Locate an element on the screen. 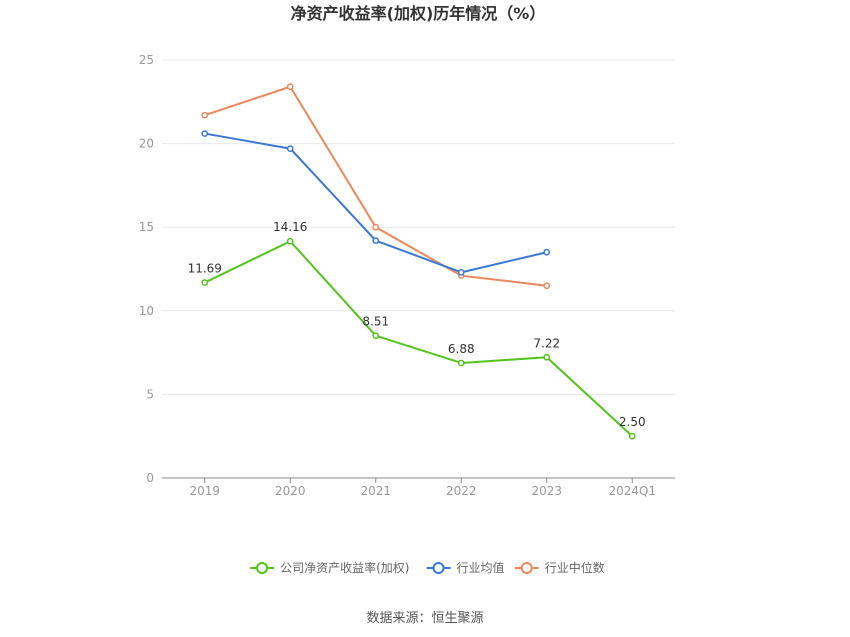 The height and width of the screenshot is (637, 850). y-tick-label: 0 is located at coordinates (150, 478).